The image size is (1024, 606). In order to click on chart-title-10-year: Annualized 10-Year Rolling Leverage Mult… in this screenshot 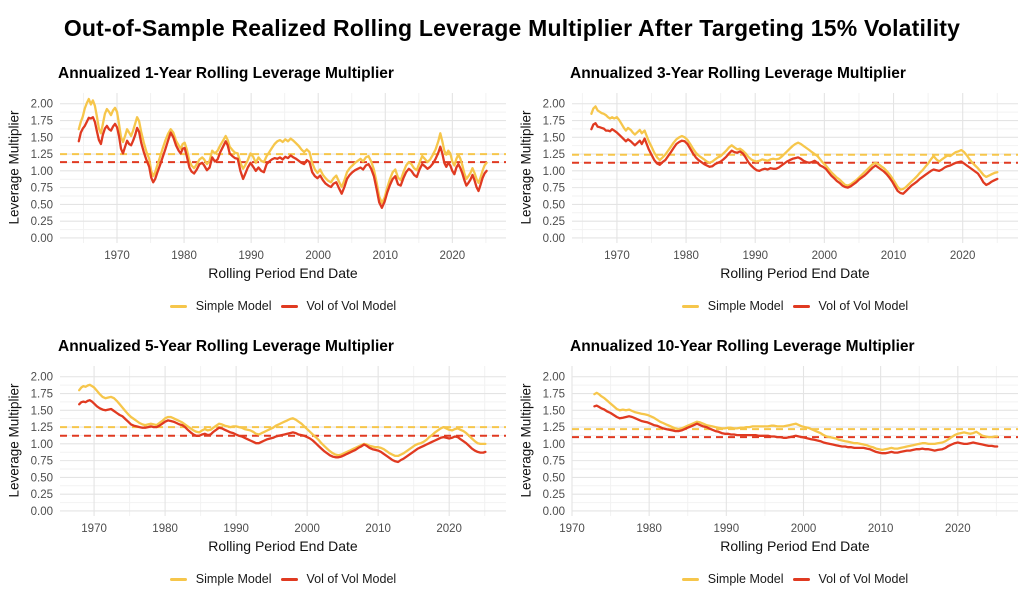, I will do `click(742, 346)`.